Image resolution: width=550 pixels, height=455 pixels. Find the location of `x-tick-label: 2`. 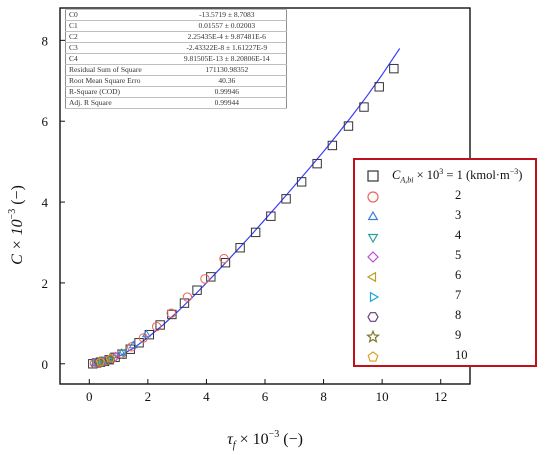

x-tick-label: 2 is located at coordinates (148, 396).